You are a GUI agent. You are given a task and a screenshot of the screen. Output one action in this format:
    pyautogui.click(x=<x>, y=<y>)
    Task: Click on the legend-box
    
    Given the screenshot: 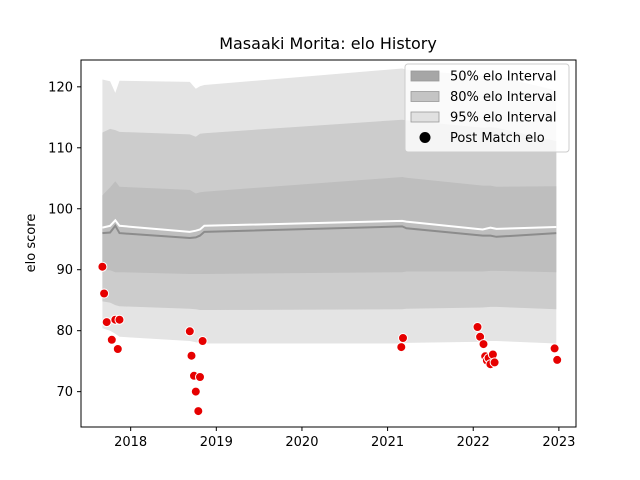 What is the action you would take?
    pyautogui.click(x=487, y=108)
    